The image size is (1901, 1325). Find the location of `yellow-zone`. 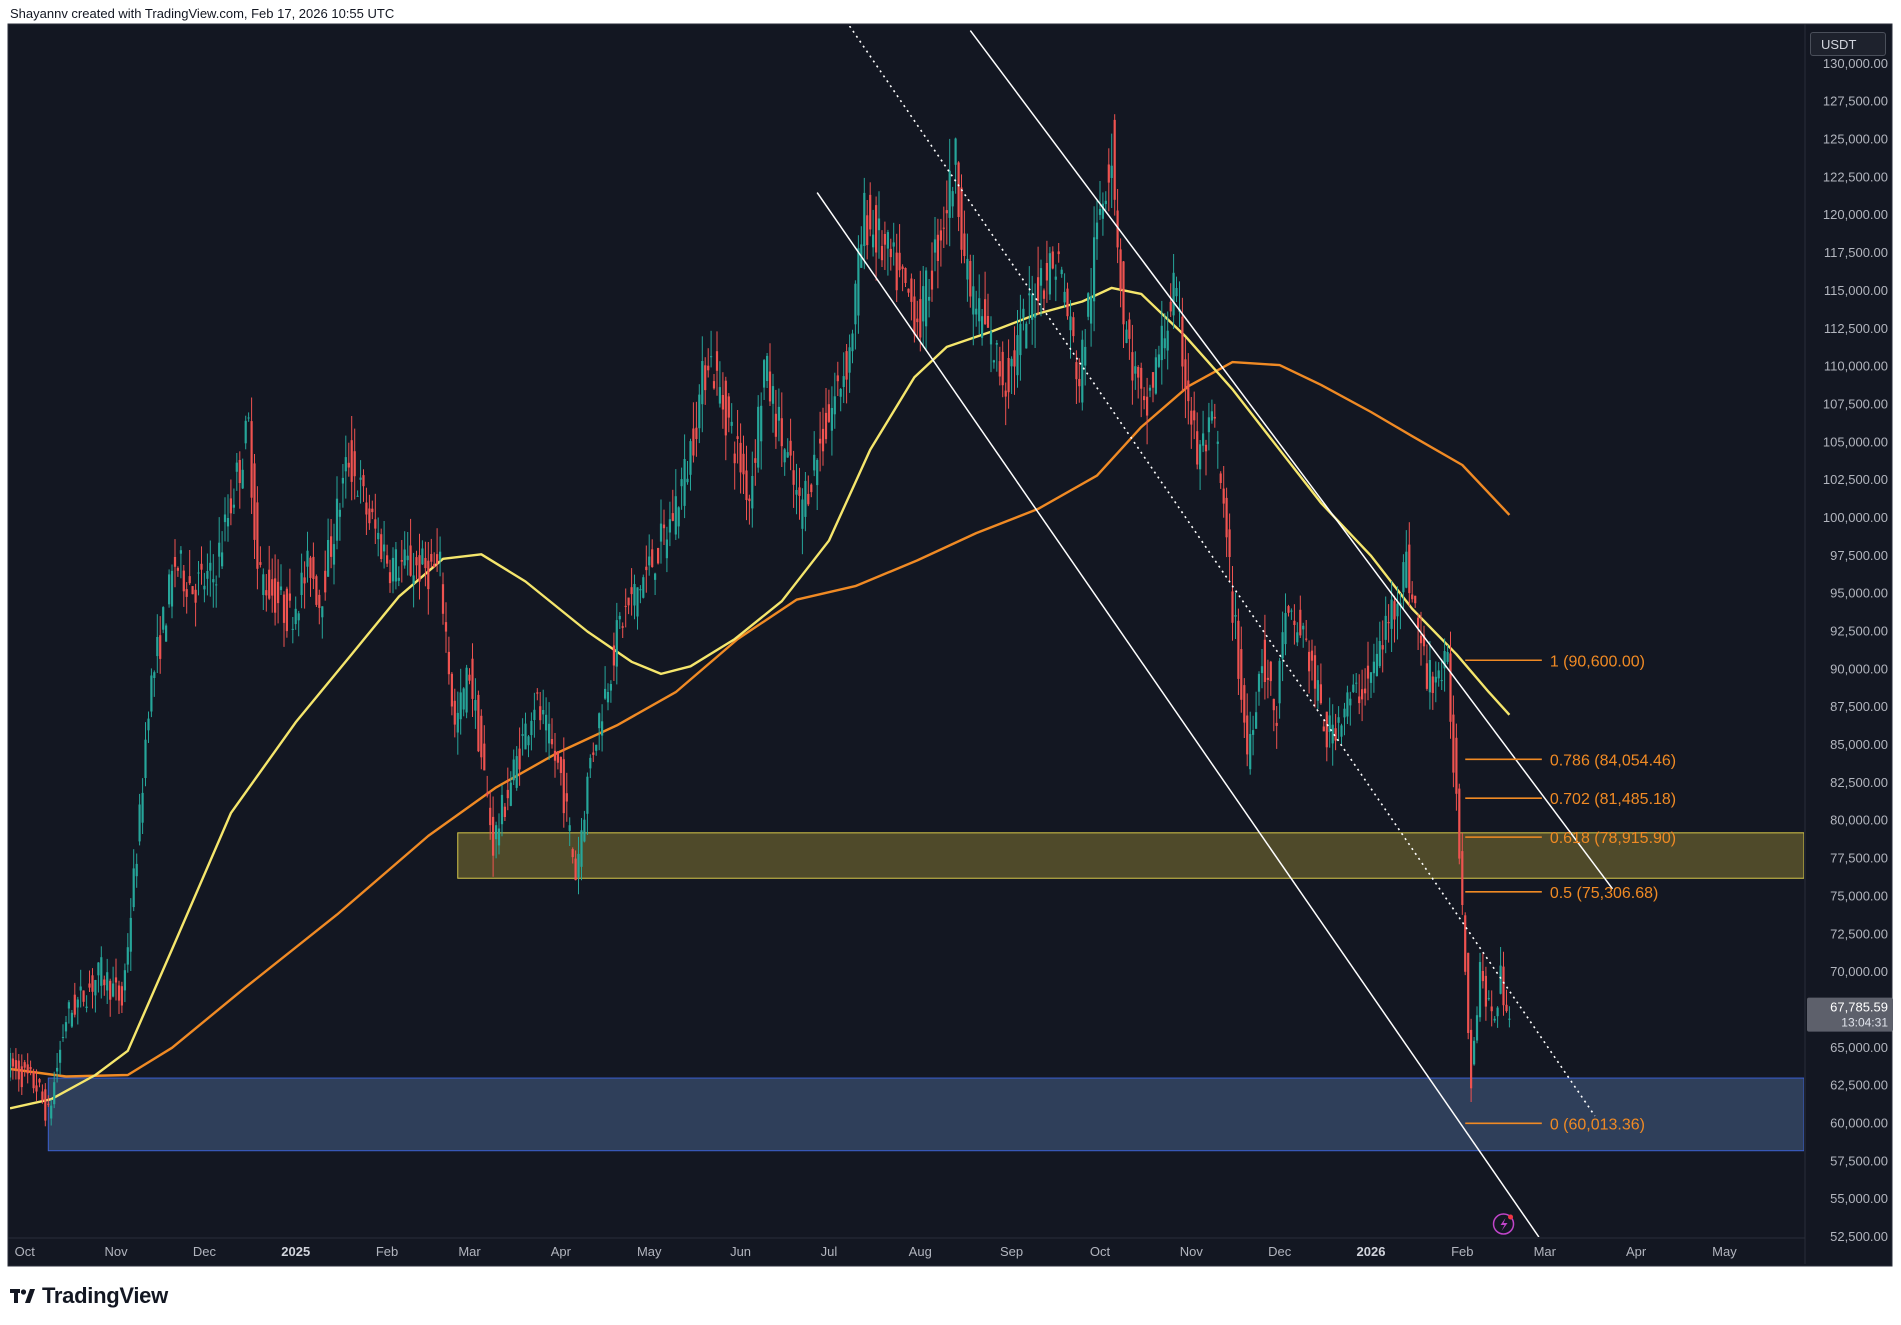

yellow-zone is located at coordinates (1130, 855).